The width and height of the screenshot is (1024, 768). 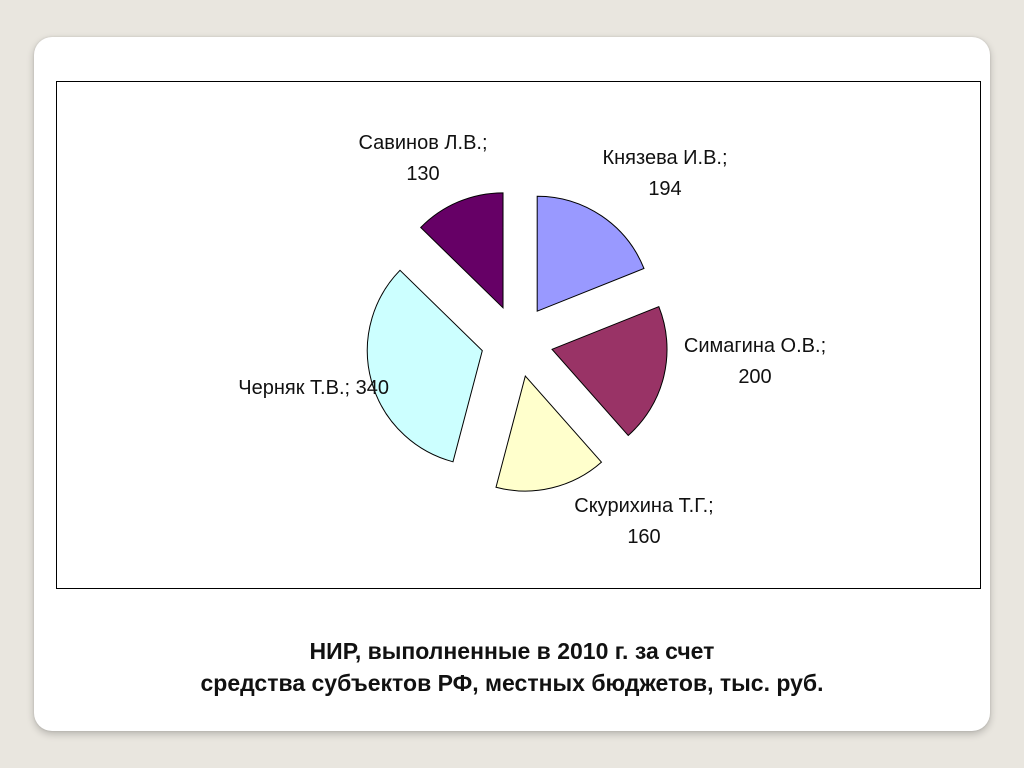 I want to click on slice-label: Черняк Т.В.; 340, so click(x=313, y=388).